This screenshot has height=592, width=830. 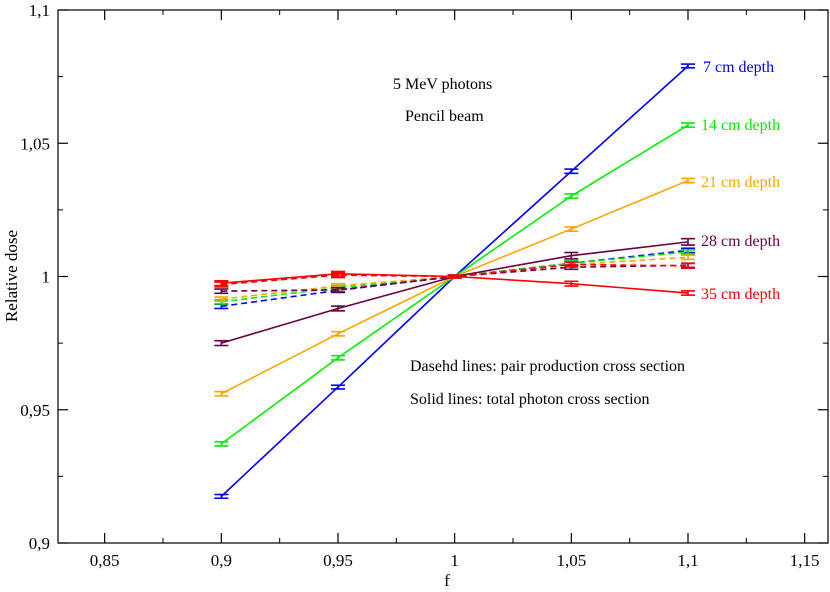 What do you see at coordinates (35, 143) in the screenshot?
I see `y-tick-label: 1,05` at bounding box center [35, 143].